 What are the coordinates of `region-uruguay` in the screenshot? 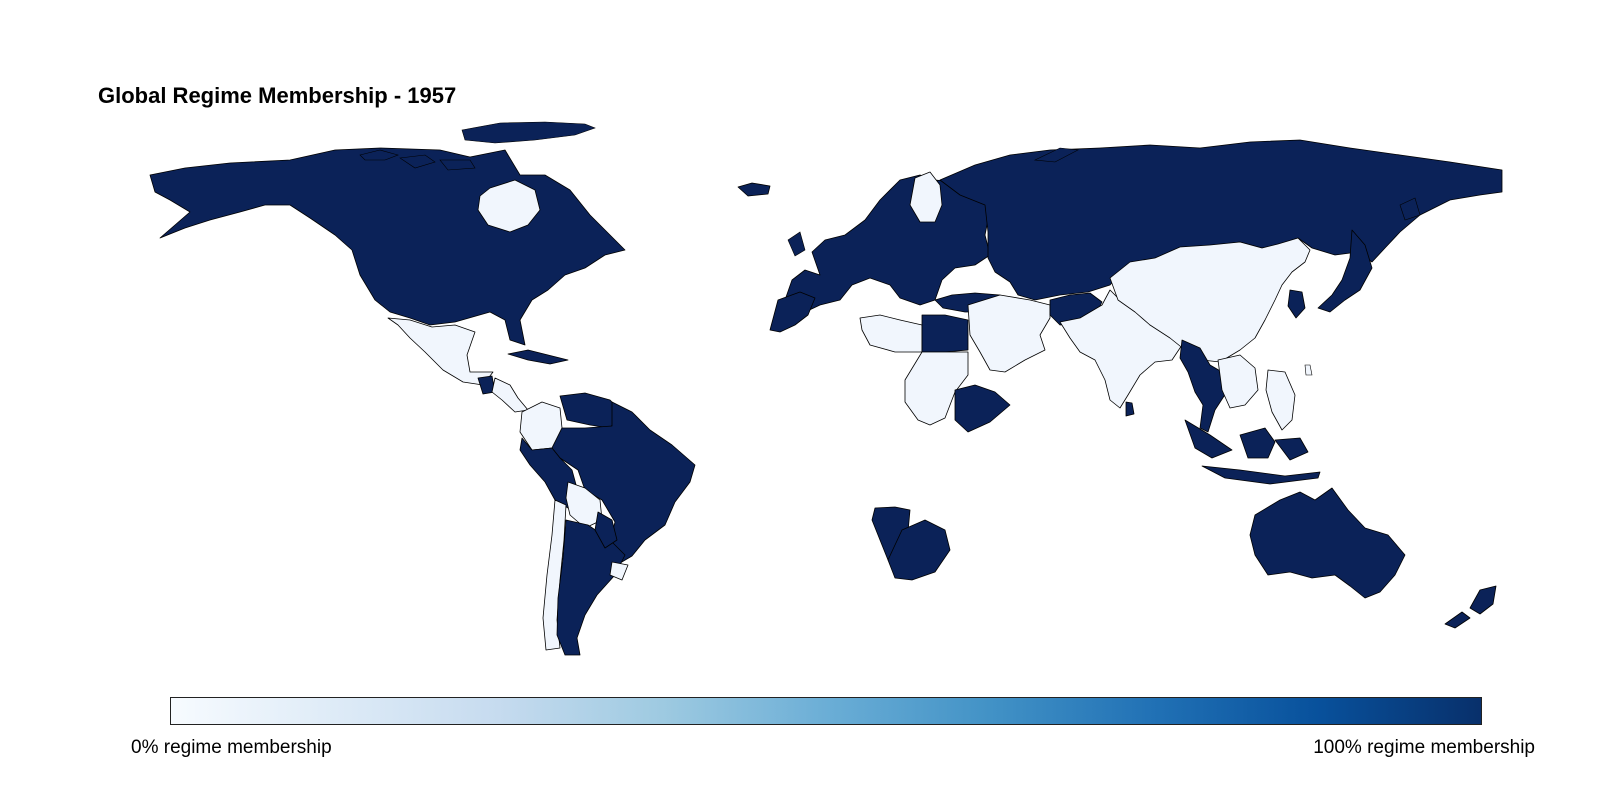 It's located at (619, 571).